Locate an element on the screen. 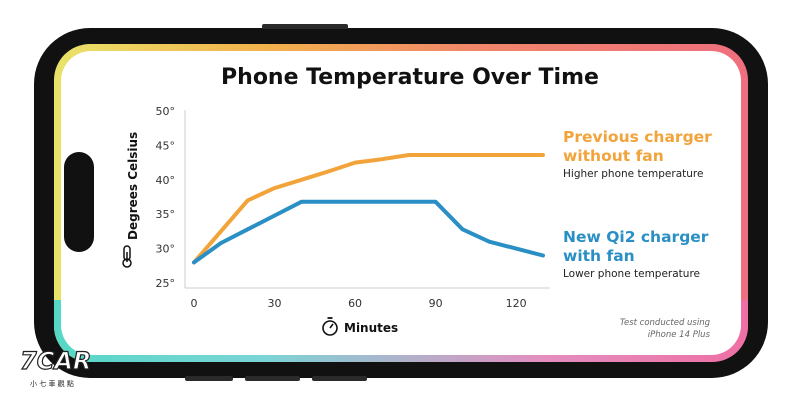 The width and height of the screenshot is (800, 400). dynamic-island is located at coordinates (79, 202).